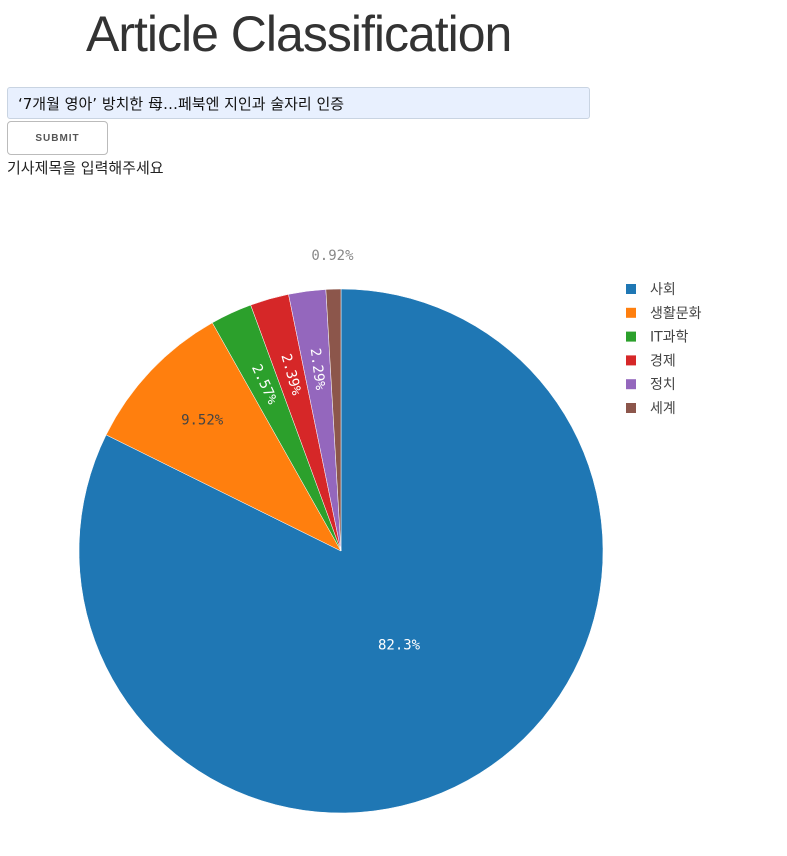 The image size is (787, 856). Describe the element at coordinates (631, 360) in the screenshot. I see `legend-swatch-economy` at that location.